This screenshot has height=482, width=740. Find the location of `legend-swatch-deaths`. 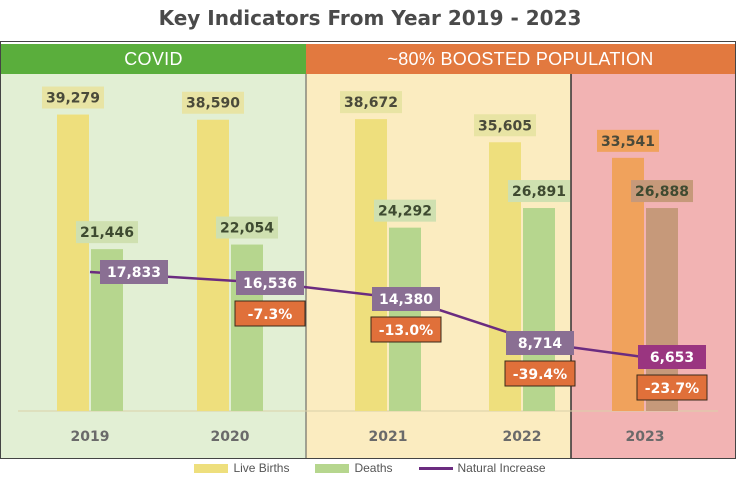

legend-swatch-deaths is located at coordinates (332, 468).